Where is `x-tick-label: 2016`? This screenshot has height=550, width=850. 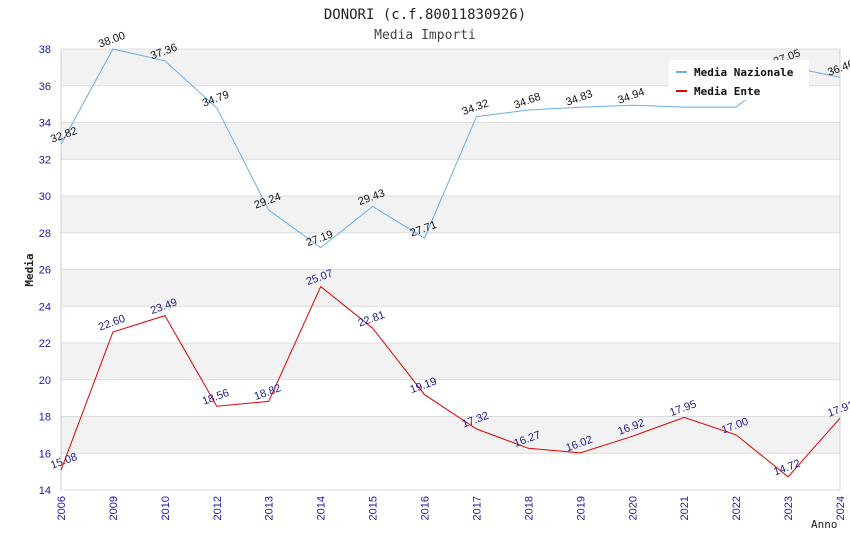 x-tick-label: 2016 is located at coordinates (426, 508).